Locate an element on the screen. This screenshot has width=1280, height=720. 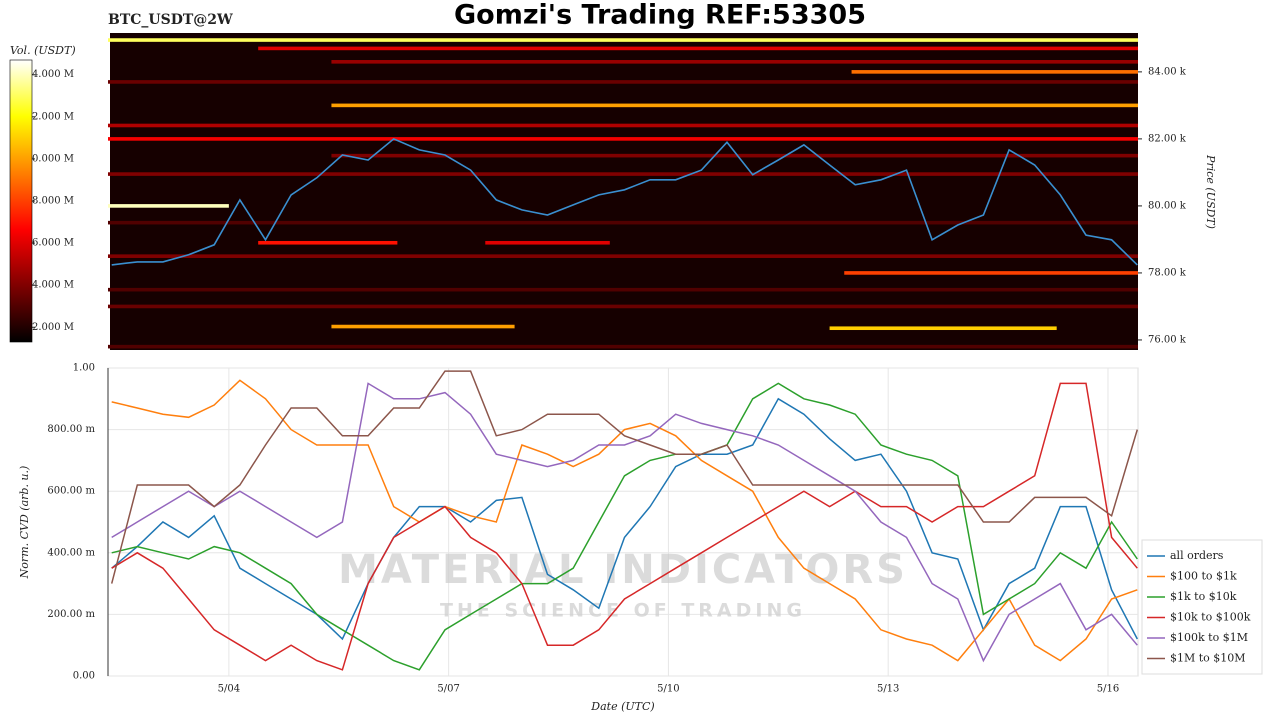
y-tick-label: 80.00 k is located at coordinates (1167, 205).